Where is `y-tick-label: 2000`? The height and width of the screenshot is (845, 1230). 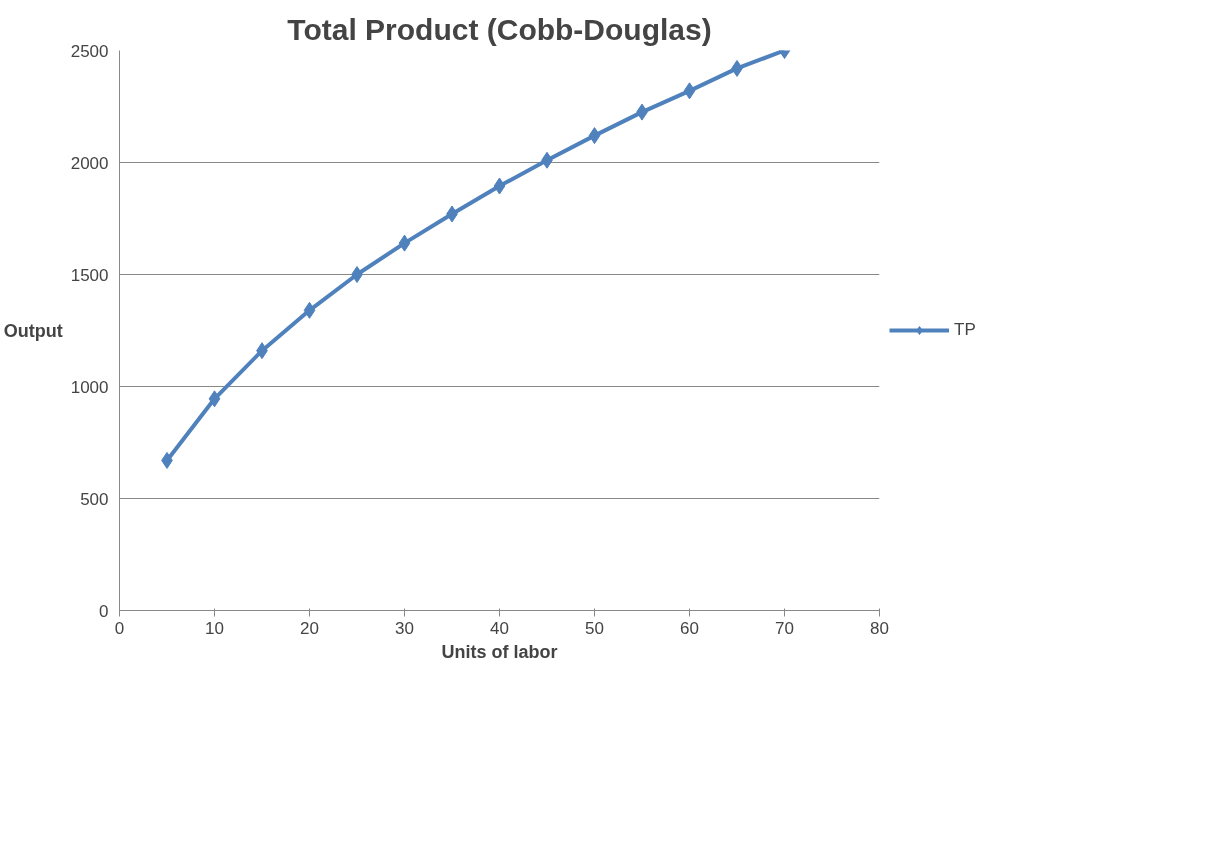 y-tick-label: 2000 is located at coordinates (89, 163).